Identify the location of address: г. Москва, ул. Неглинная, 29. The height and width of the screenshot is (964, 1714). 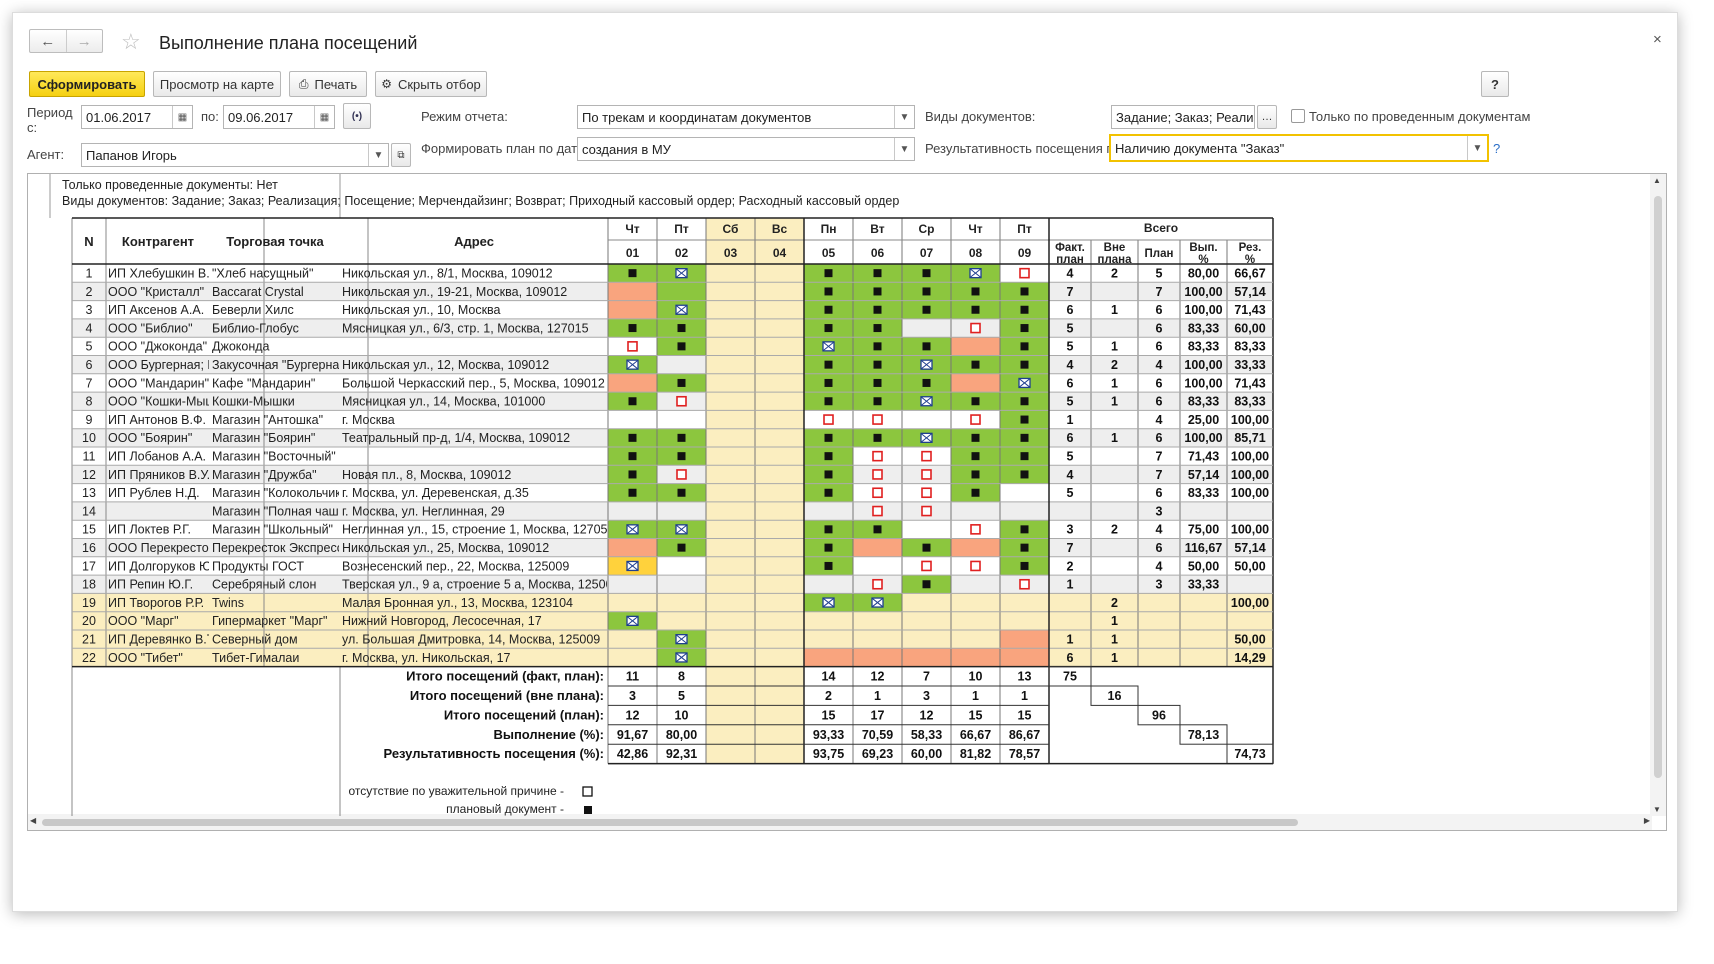
(423, 511).